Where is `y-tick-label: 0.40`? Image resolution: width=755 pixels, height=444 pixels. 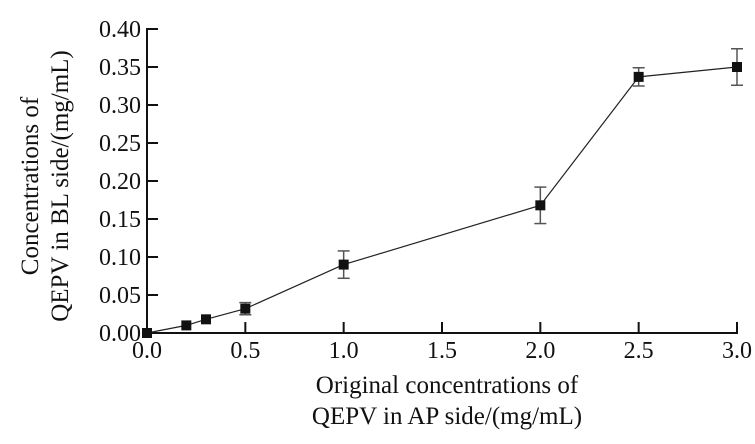 y-tick-label: 0.40 is located at coordinates (120, 30).